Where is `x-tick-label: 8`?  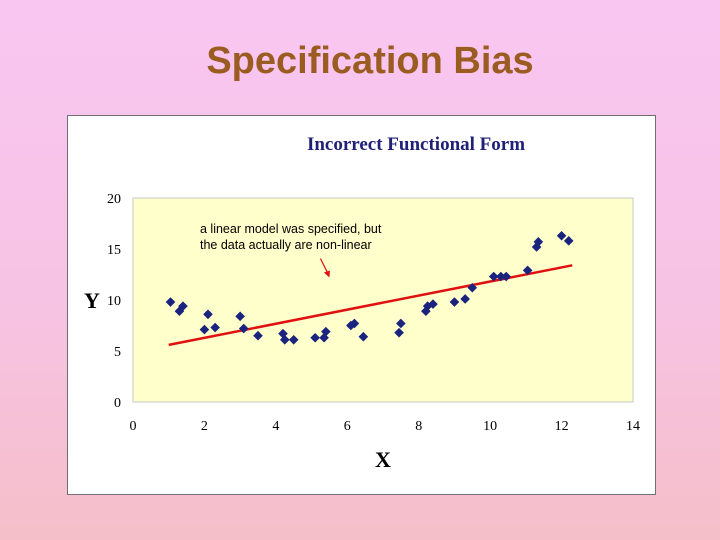 x-tick-label: 8 is located at coordinates (418, 426).